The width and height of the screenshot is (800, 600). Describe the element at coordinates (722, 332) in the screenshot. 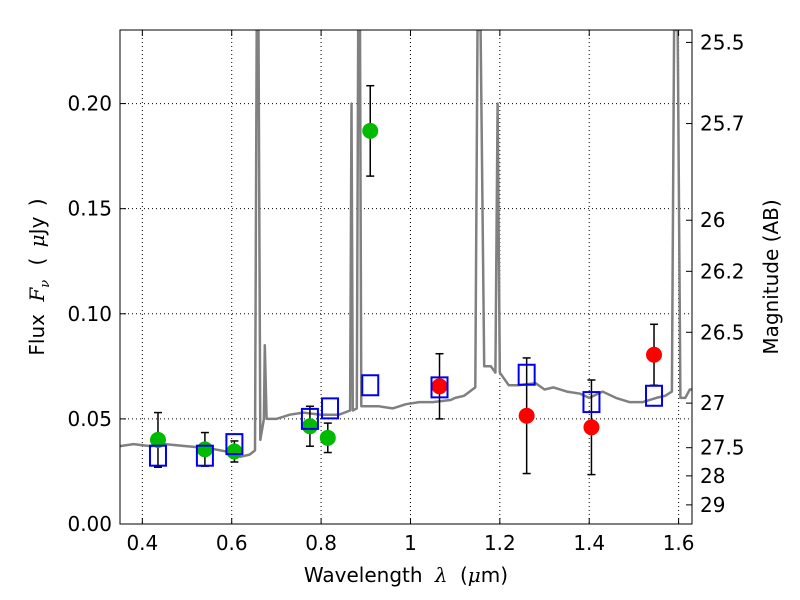

I see `mag-tick-label: 26.5` at that location.